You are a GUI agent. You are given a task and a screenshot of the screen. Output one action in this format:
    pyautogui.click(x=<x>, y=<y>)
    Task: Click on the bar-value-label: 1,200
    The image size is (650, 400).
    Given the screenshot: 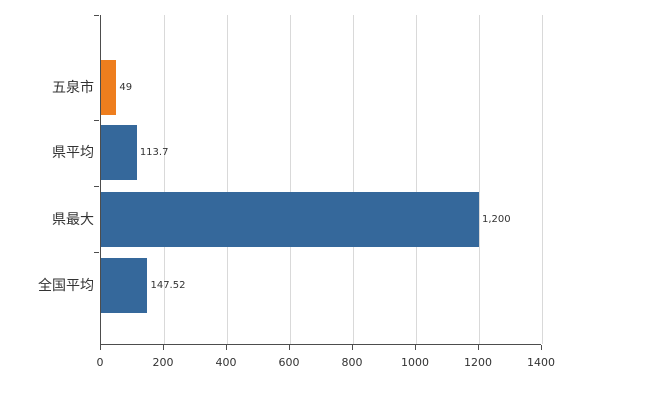 What is the action you would take?
    pyautogui.click(x=496, y=219)
    